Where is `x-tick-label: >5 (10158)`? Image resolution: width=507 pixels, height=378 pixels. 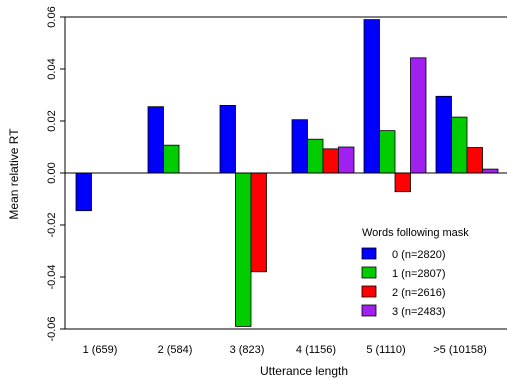
x-tick-label: >5 (10158) is located at coordinates (460, 350).